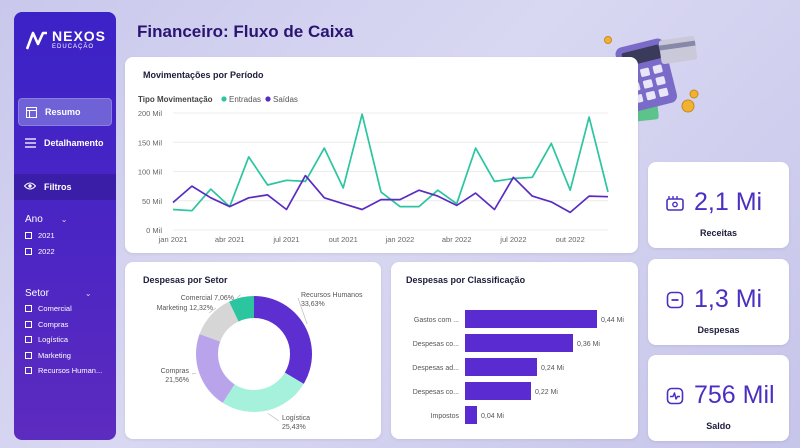 Image resolution: width=800 pixels, height=448 pixels. What do you see at coordinates (718, 330) in the screenshot?
I see `kpi-label: Despesas` at bounding box center [718, 330].